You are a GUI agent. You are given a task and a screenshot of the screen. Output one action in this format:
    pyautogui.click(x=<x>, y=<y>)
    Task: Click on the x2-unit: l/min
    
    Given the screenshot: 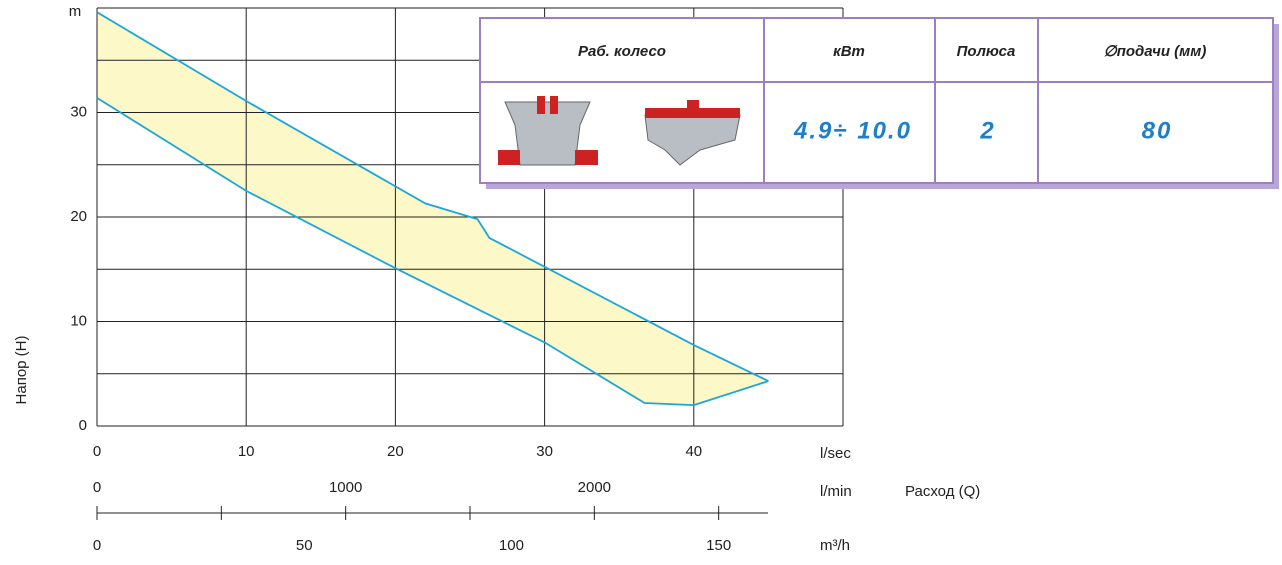 What is the action you would take?
    pyautogui.click(x=836, y=491)
    